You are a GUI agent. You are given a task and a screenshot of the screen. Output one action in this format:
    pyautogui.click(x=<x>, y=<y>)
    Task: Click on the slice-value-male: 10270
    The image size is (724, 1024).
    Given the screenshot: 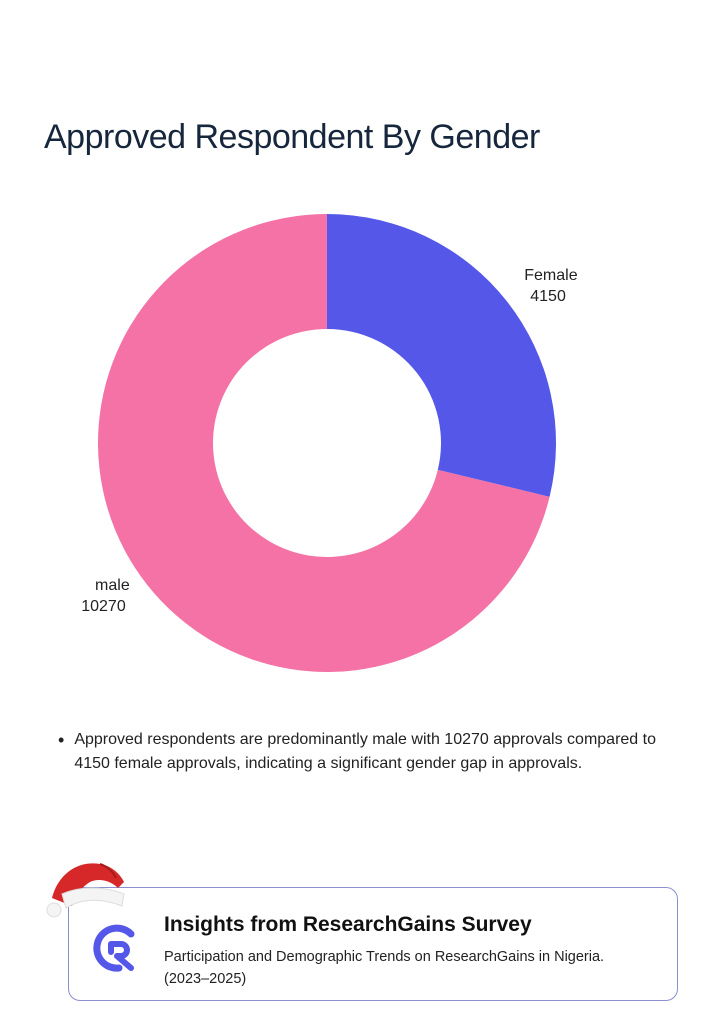 What is the action you would take?
    pyautogui.click(x=103, y=606)
    